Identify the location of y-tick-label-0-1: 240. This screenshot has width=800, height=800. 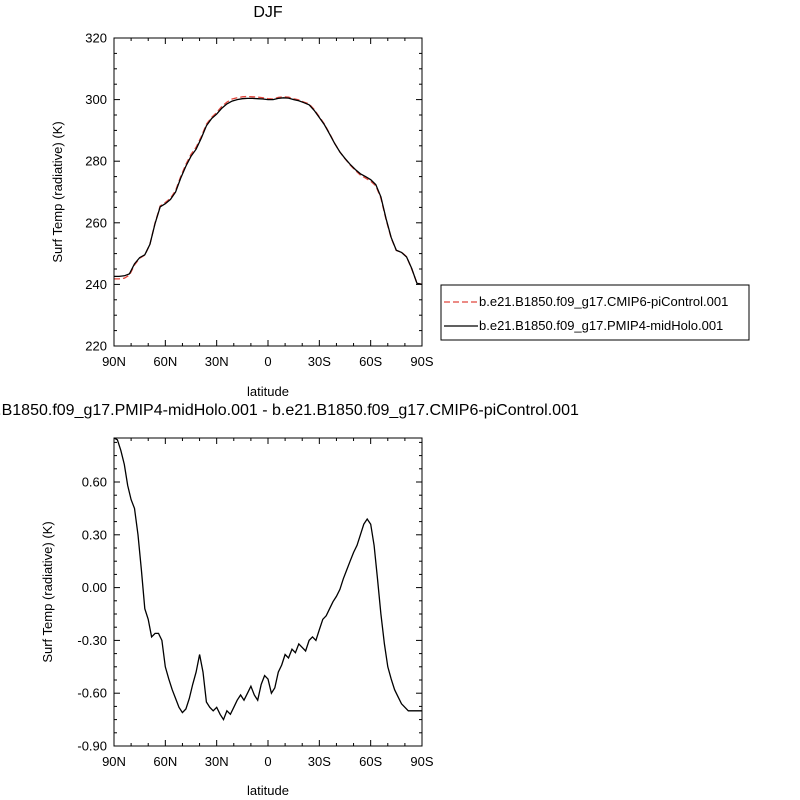
(96, 284).